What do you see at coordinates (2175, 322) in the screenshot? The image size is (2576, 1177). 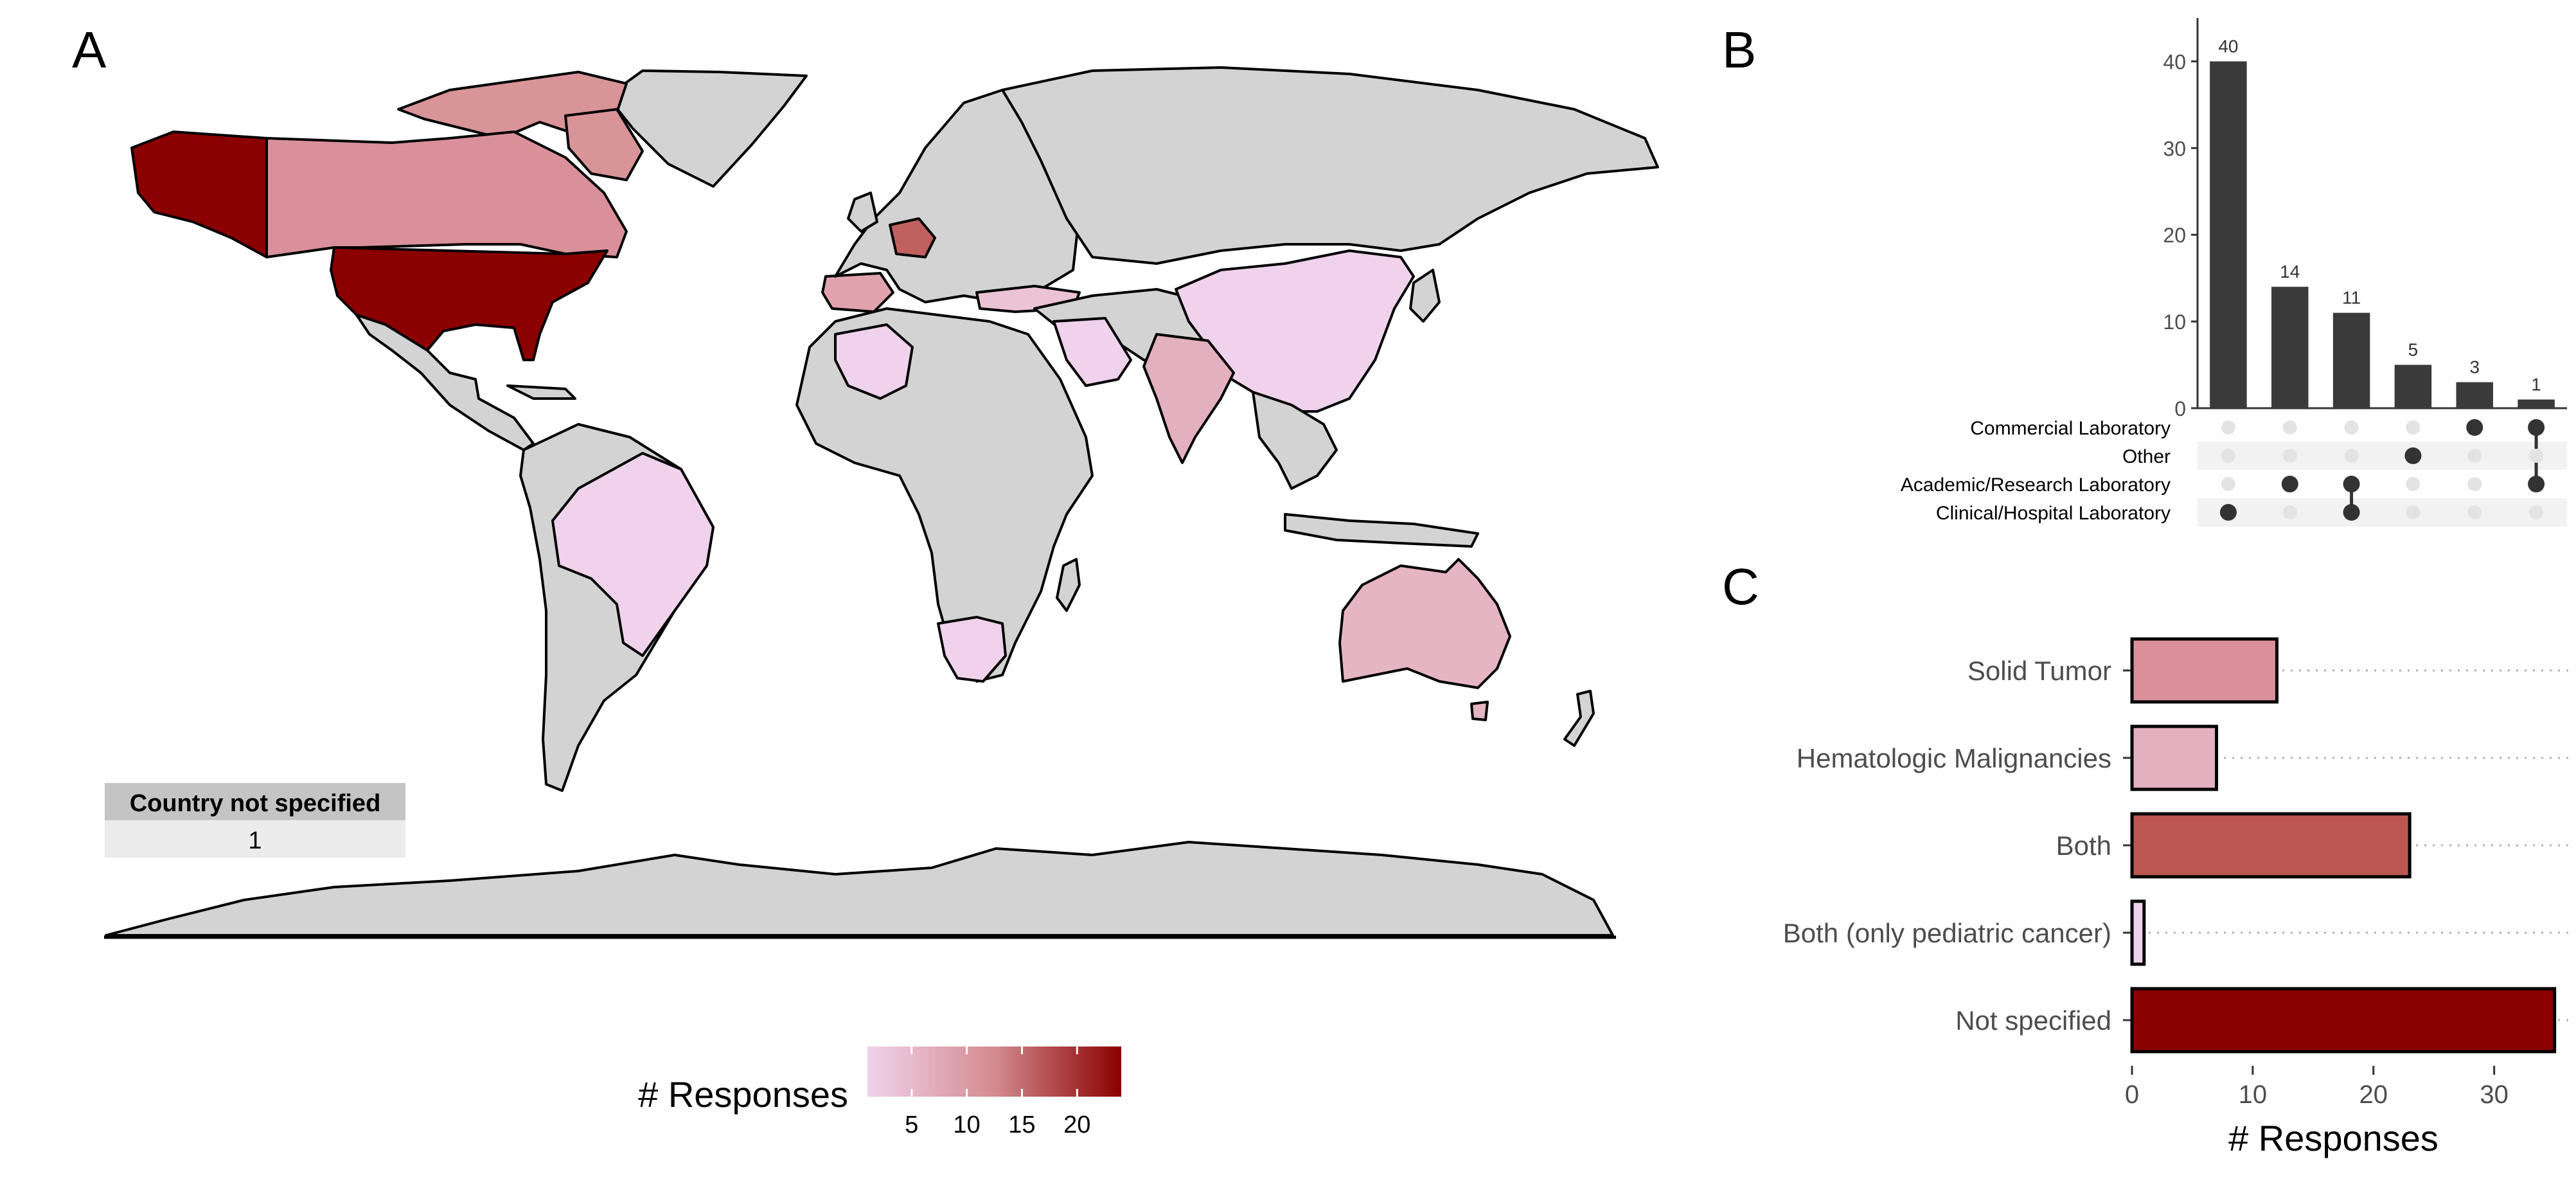 I see `upset-y-tick-label: 10` at bounding box center [2175, 322].